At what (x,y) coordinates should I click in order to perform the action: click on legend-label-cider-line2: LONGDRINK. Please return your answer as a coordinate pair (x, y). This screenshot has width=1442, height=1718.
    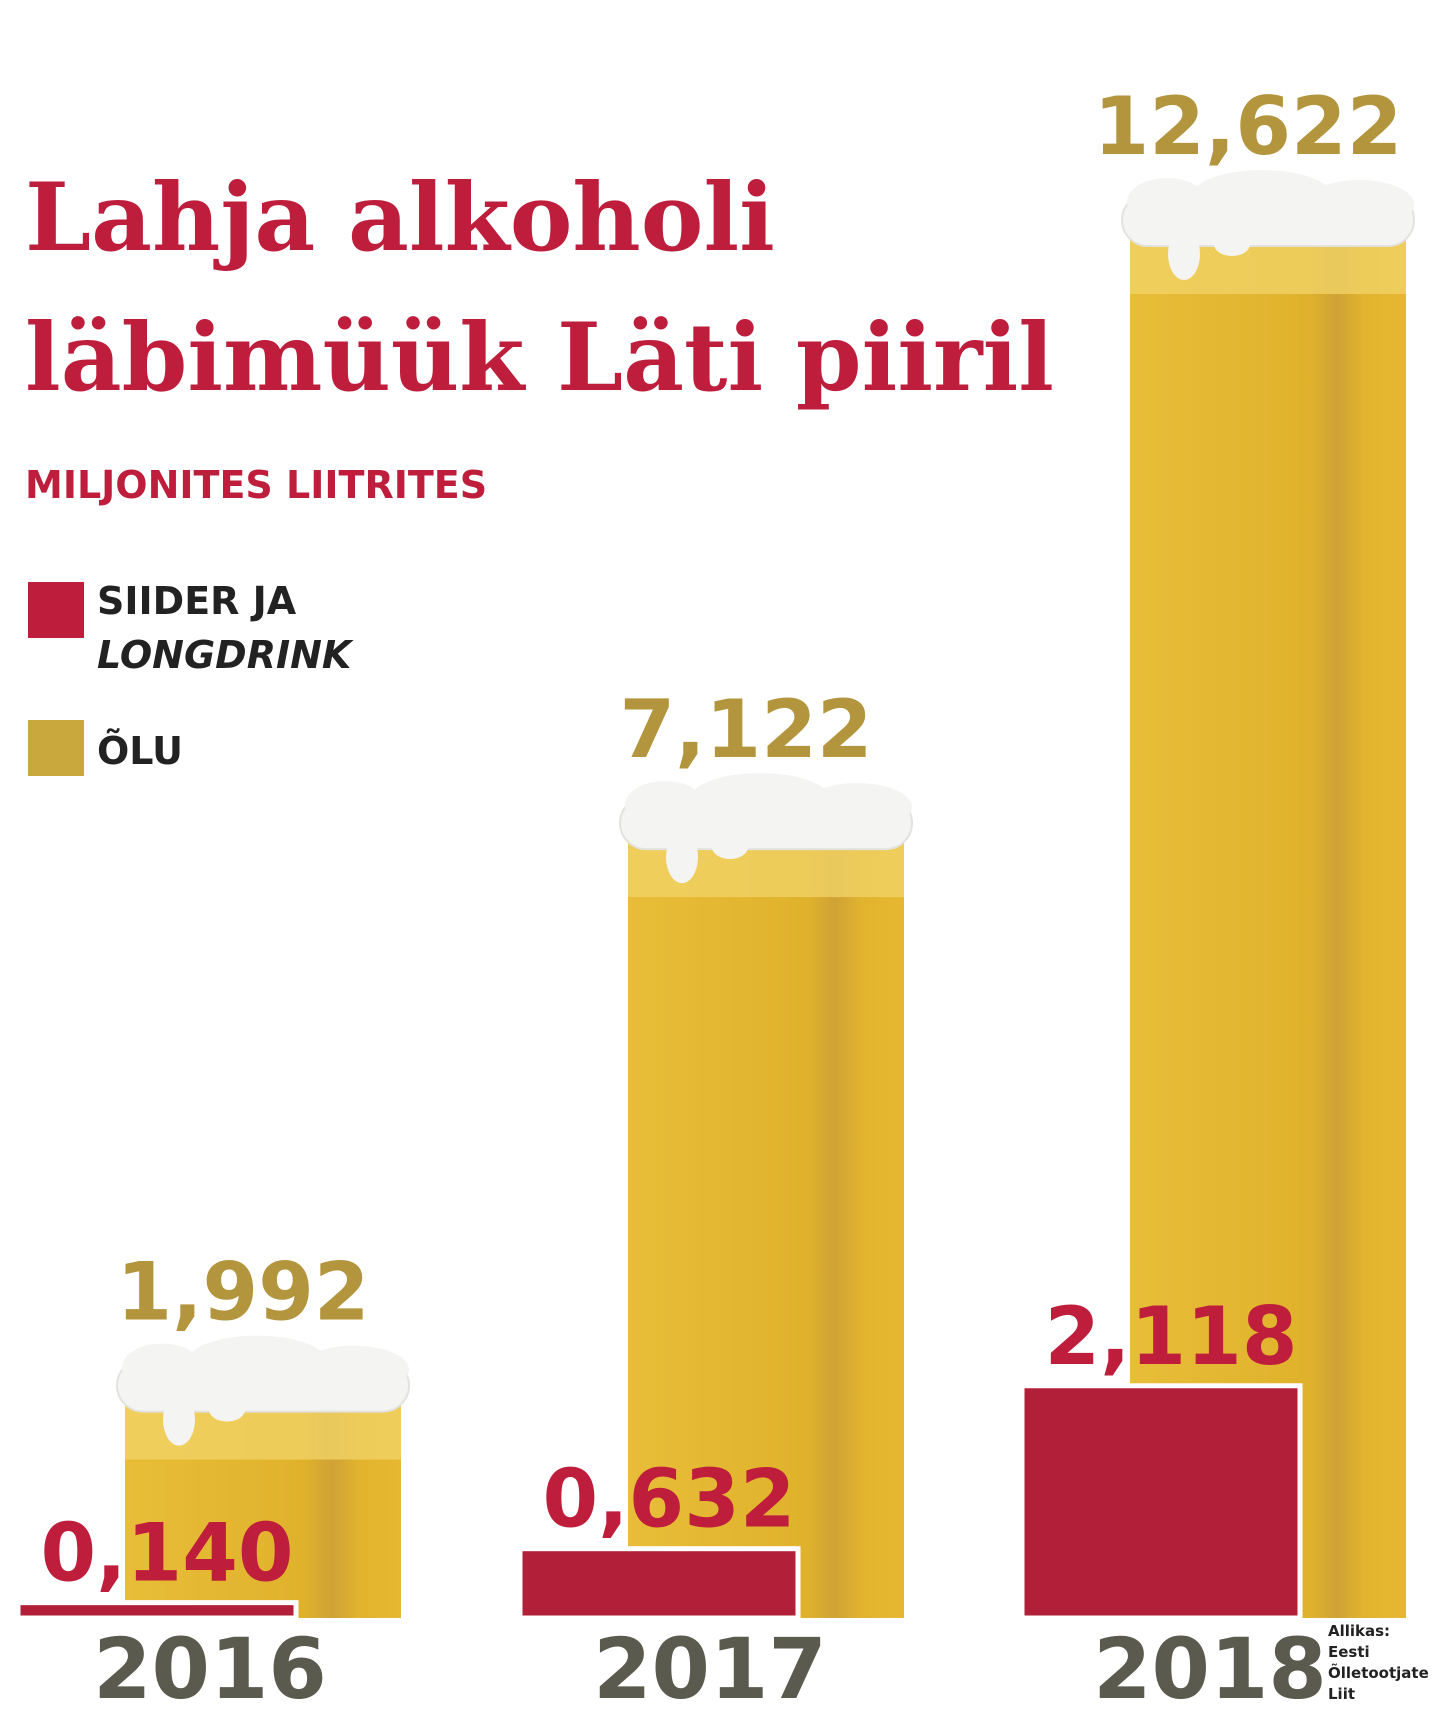
    Looking at the image, I should click on (225, 655).